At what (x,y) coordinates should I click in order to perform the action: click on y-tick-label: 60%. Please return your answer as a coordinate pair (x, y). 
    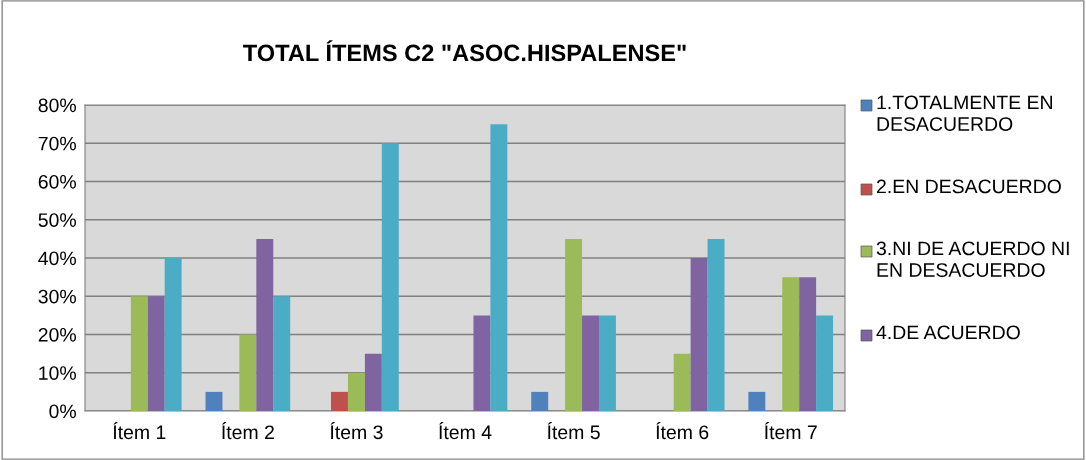
    Looking at the image, I should click on (57, 181).